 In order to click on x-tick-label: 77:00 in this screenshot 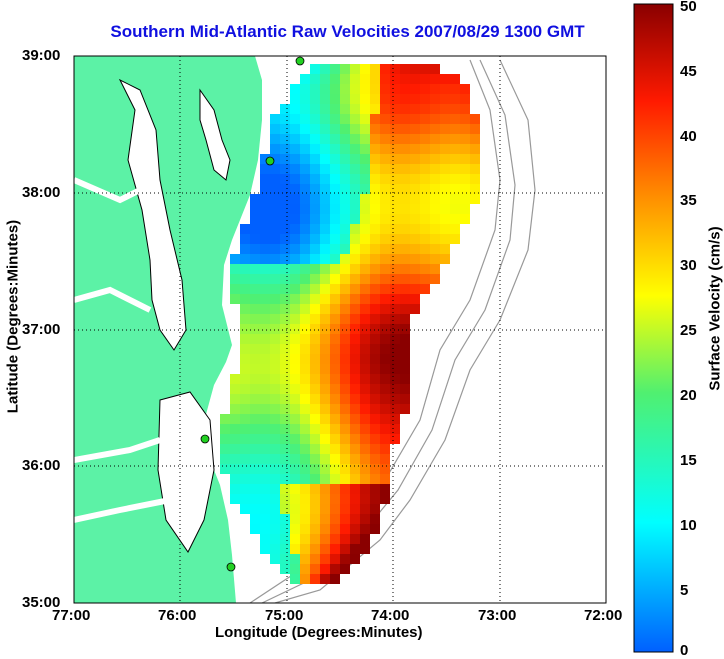, I will do `click(71, 615)`.